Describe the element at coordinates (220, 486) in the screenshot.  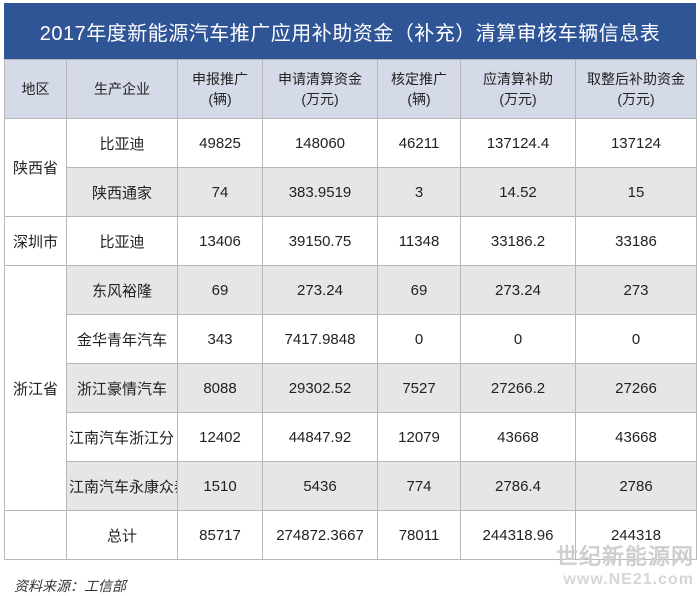
I see `declared-cell: 1510` at that location.